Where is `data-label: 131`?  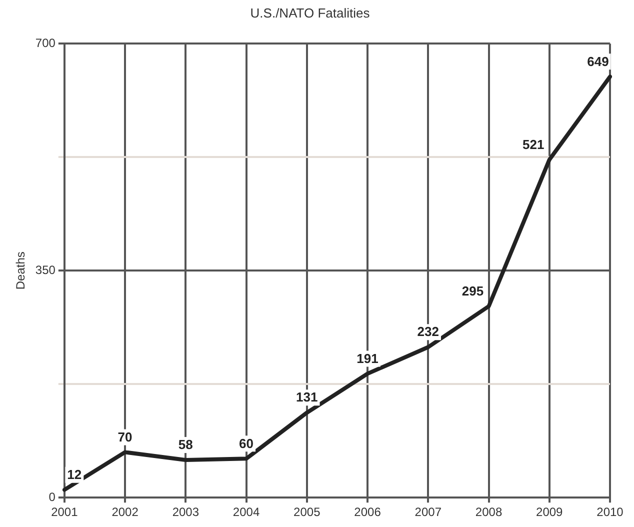
data-label: 131 is located at coordinates (307, 397).